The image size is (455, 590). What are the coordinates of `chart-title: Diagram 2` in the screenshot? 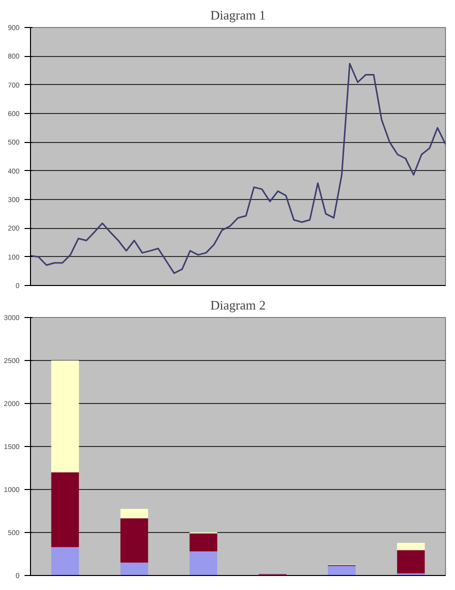 It's located at (238, 305).